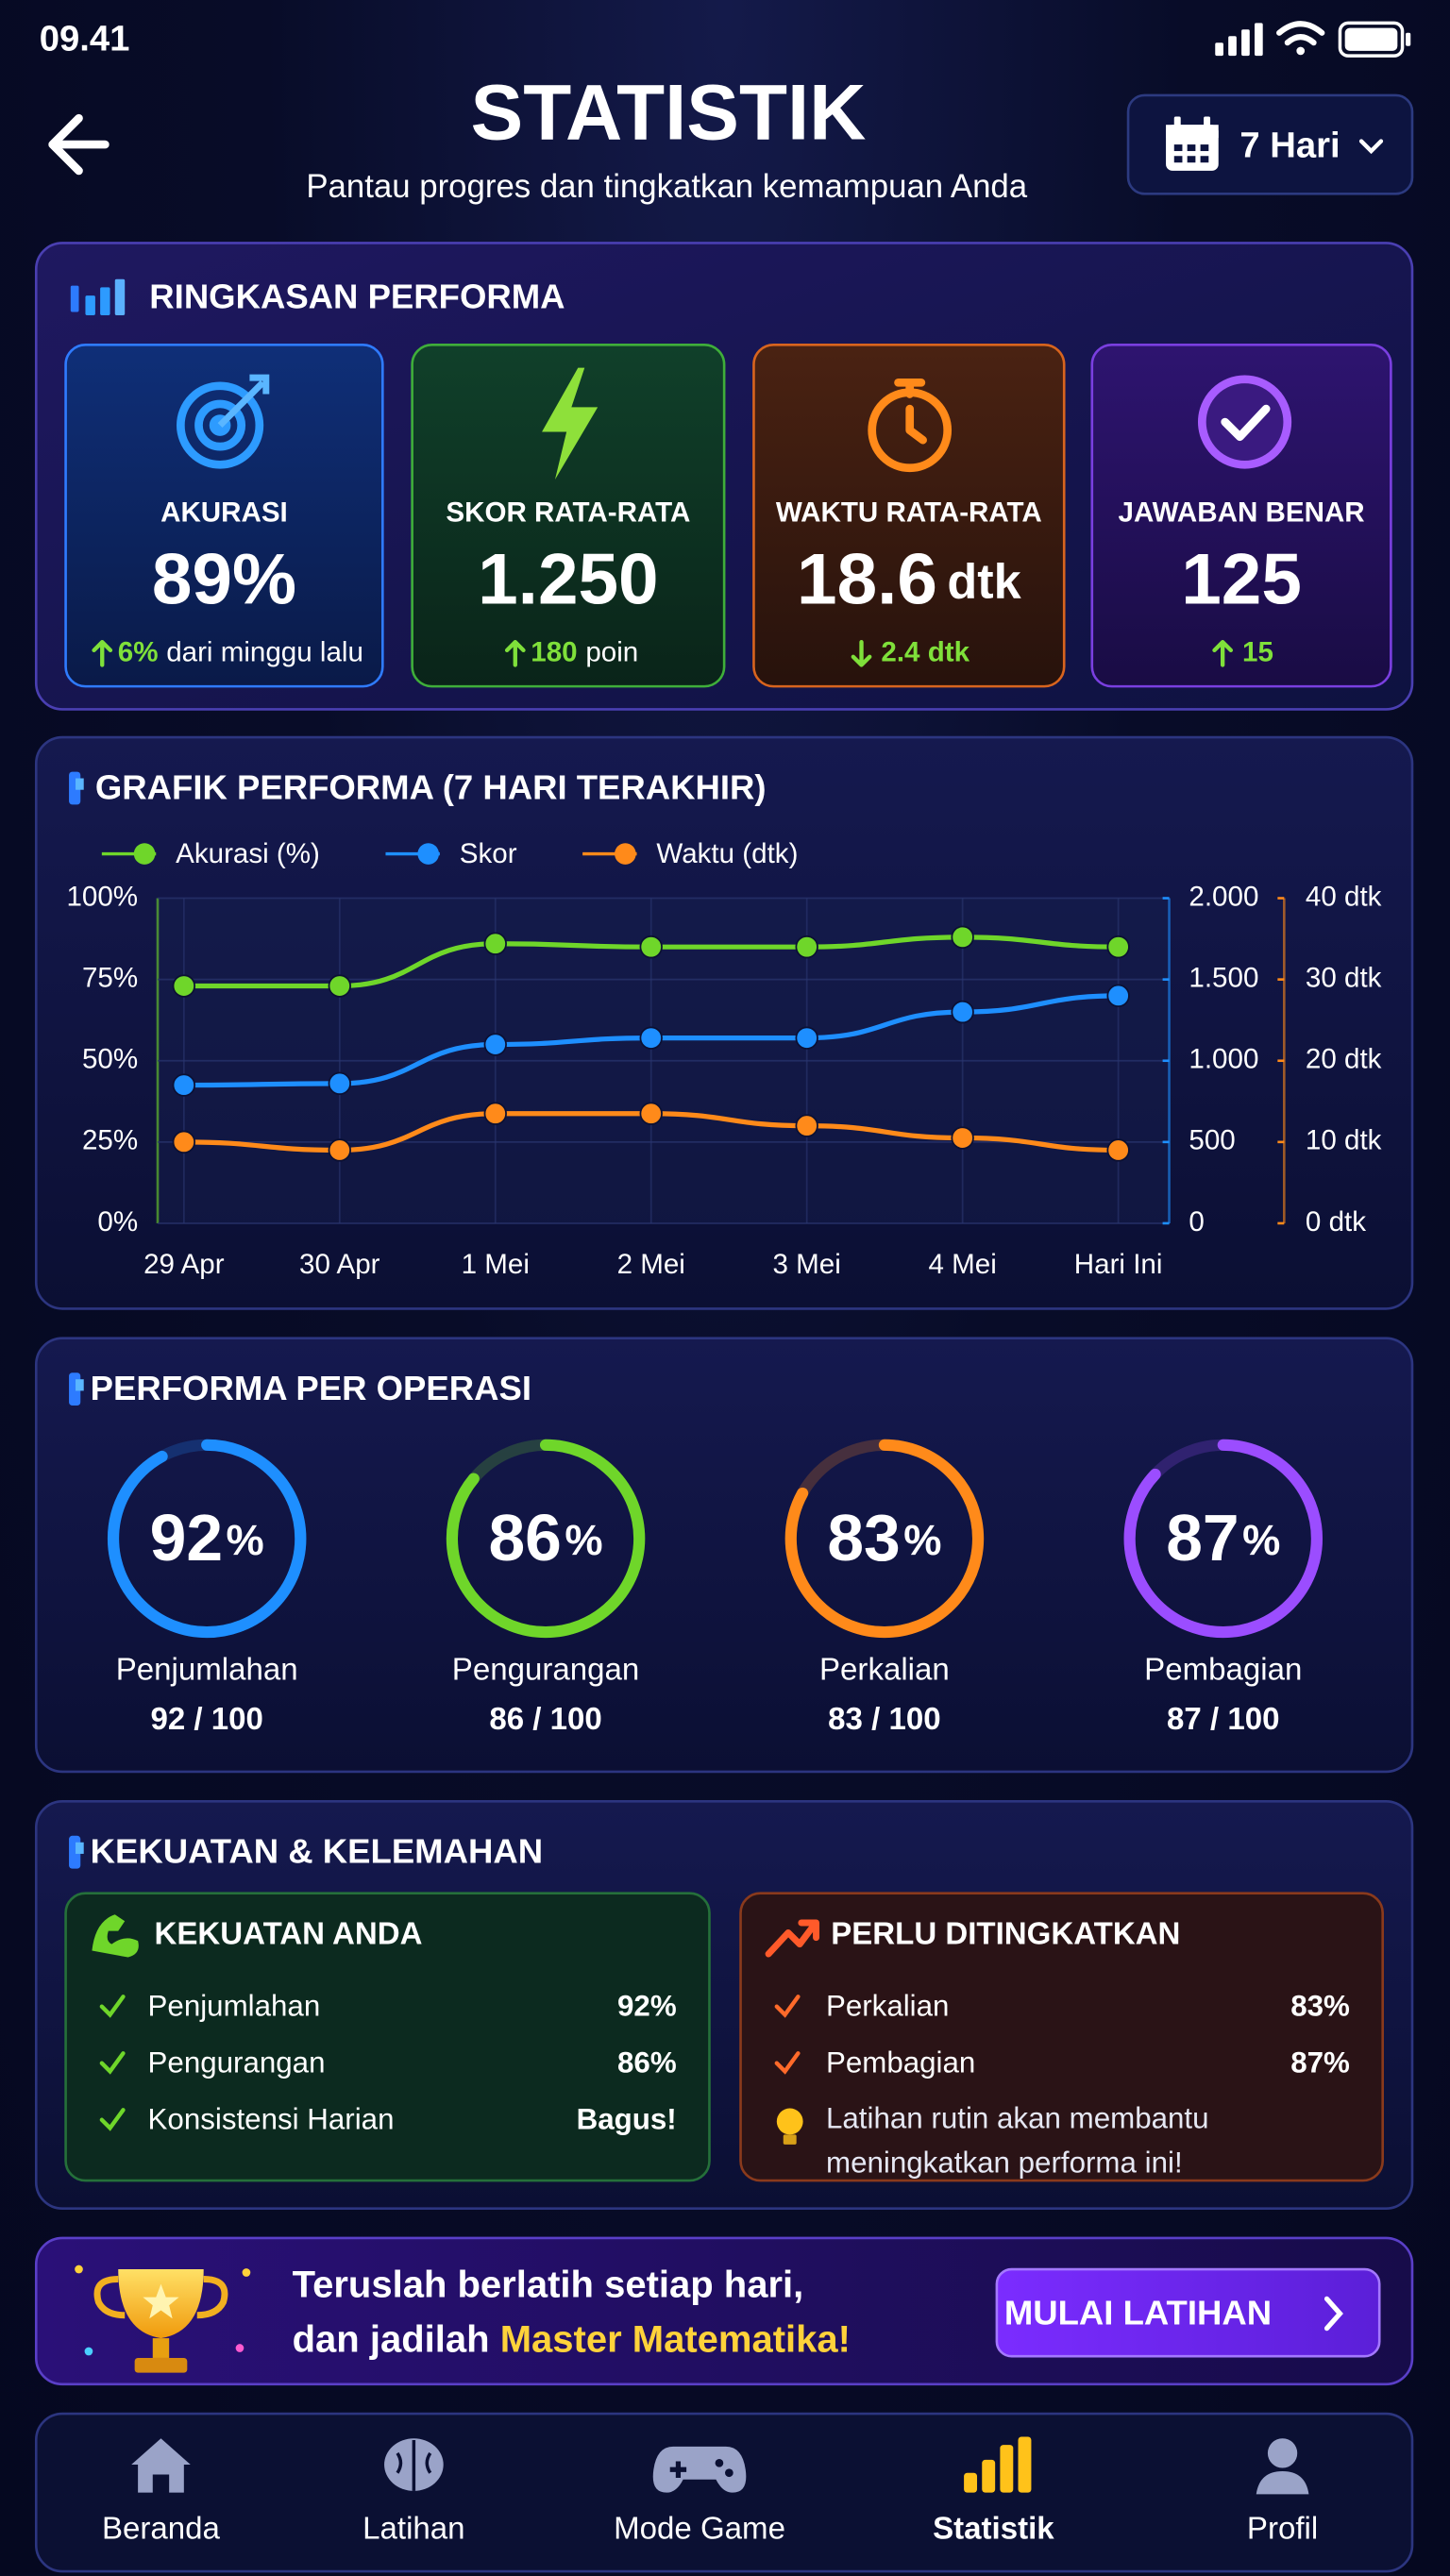  I want to click on value: 87, so click(1202, 1538).